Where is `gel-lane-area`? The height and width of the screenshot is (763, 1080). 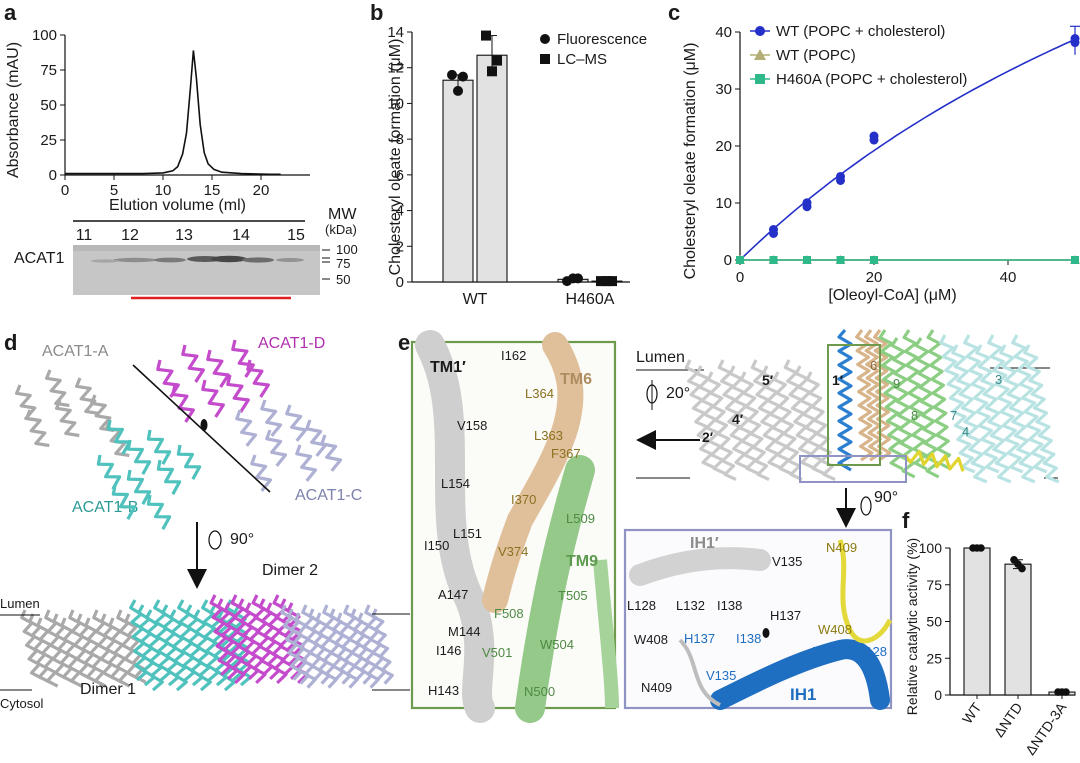
gel-lane-area is located at coordinates (196, 270).